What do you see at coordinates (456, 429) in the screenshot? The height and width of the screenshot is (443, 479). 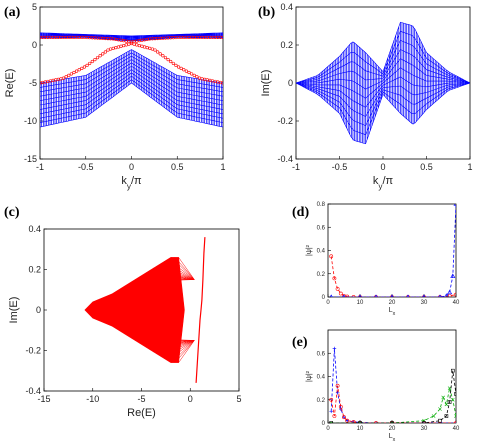 I see `x-tick-label: 40` at bounding box center [456, 429].